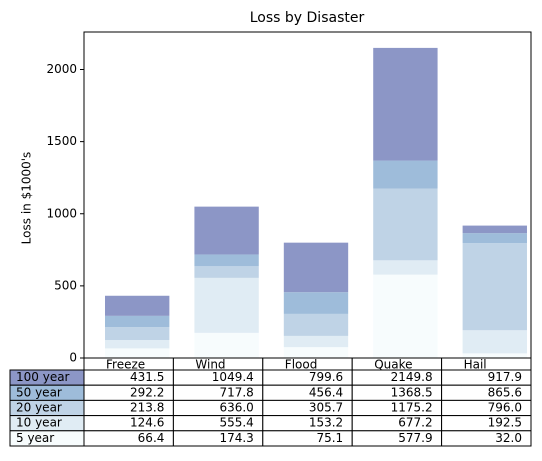  Describe the element at coordinates (147, 377) in the screenshot. I see `table-cell-text: 431.5` at that location.